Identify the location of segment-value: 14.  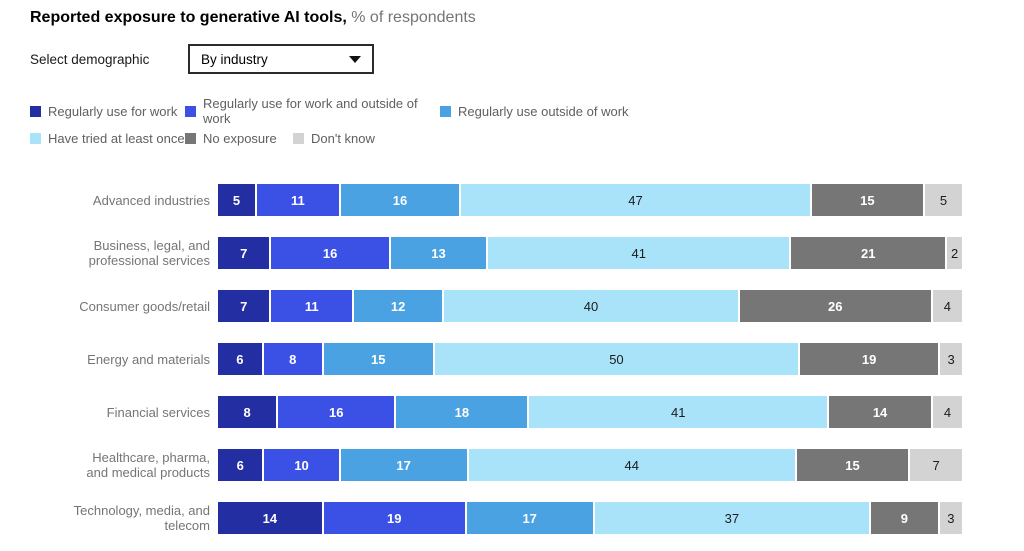
(880, 412).